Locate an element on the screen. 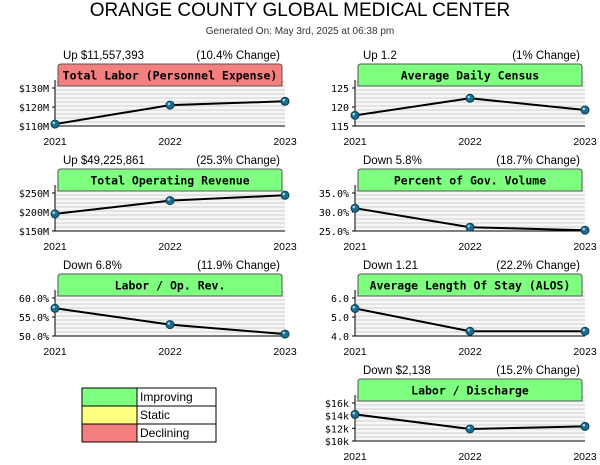 This screenshot has width=600, height=465. change-amount: Up $49,225,861 is located at coordinates (104, 161).